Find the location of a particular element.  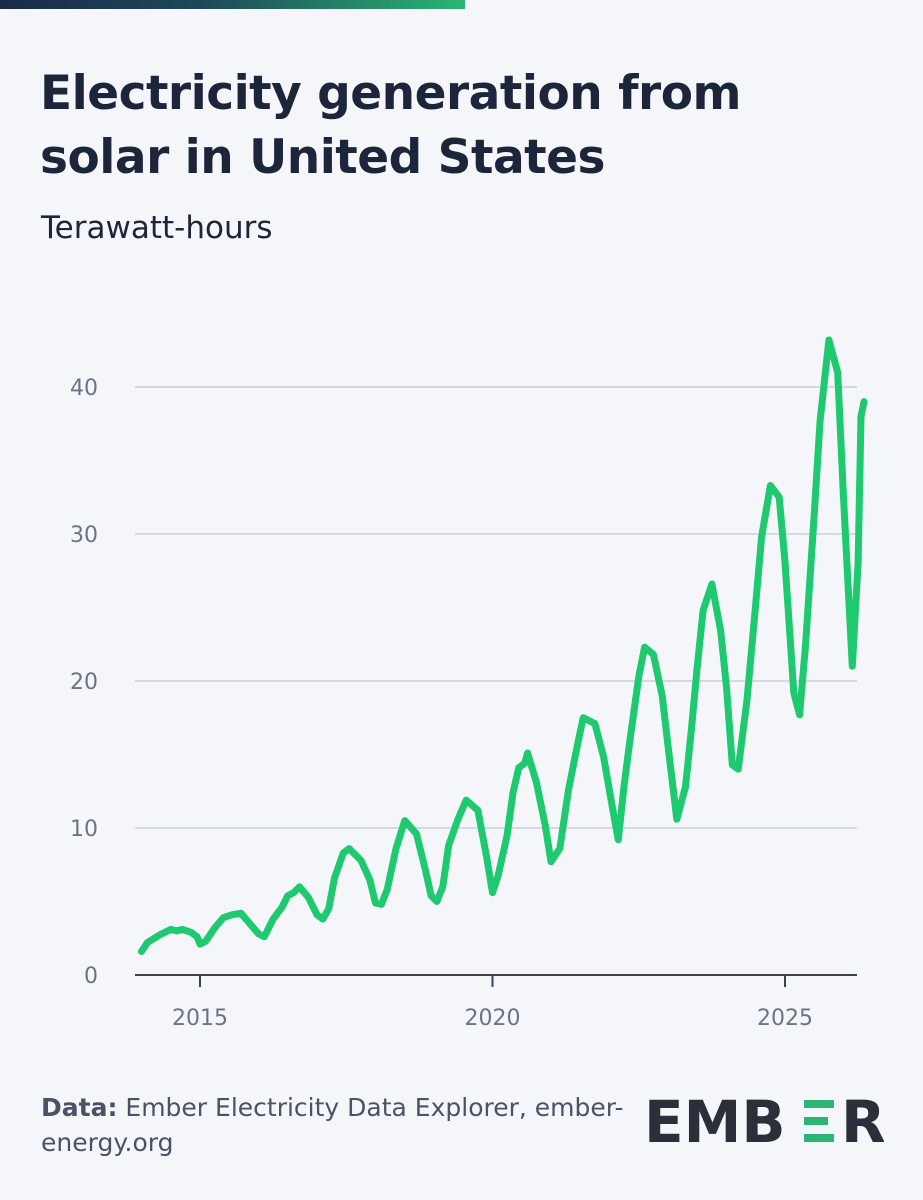

y-tick-label-40: 40 is located at coordinates (84, 388).